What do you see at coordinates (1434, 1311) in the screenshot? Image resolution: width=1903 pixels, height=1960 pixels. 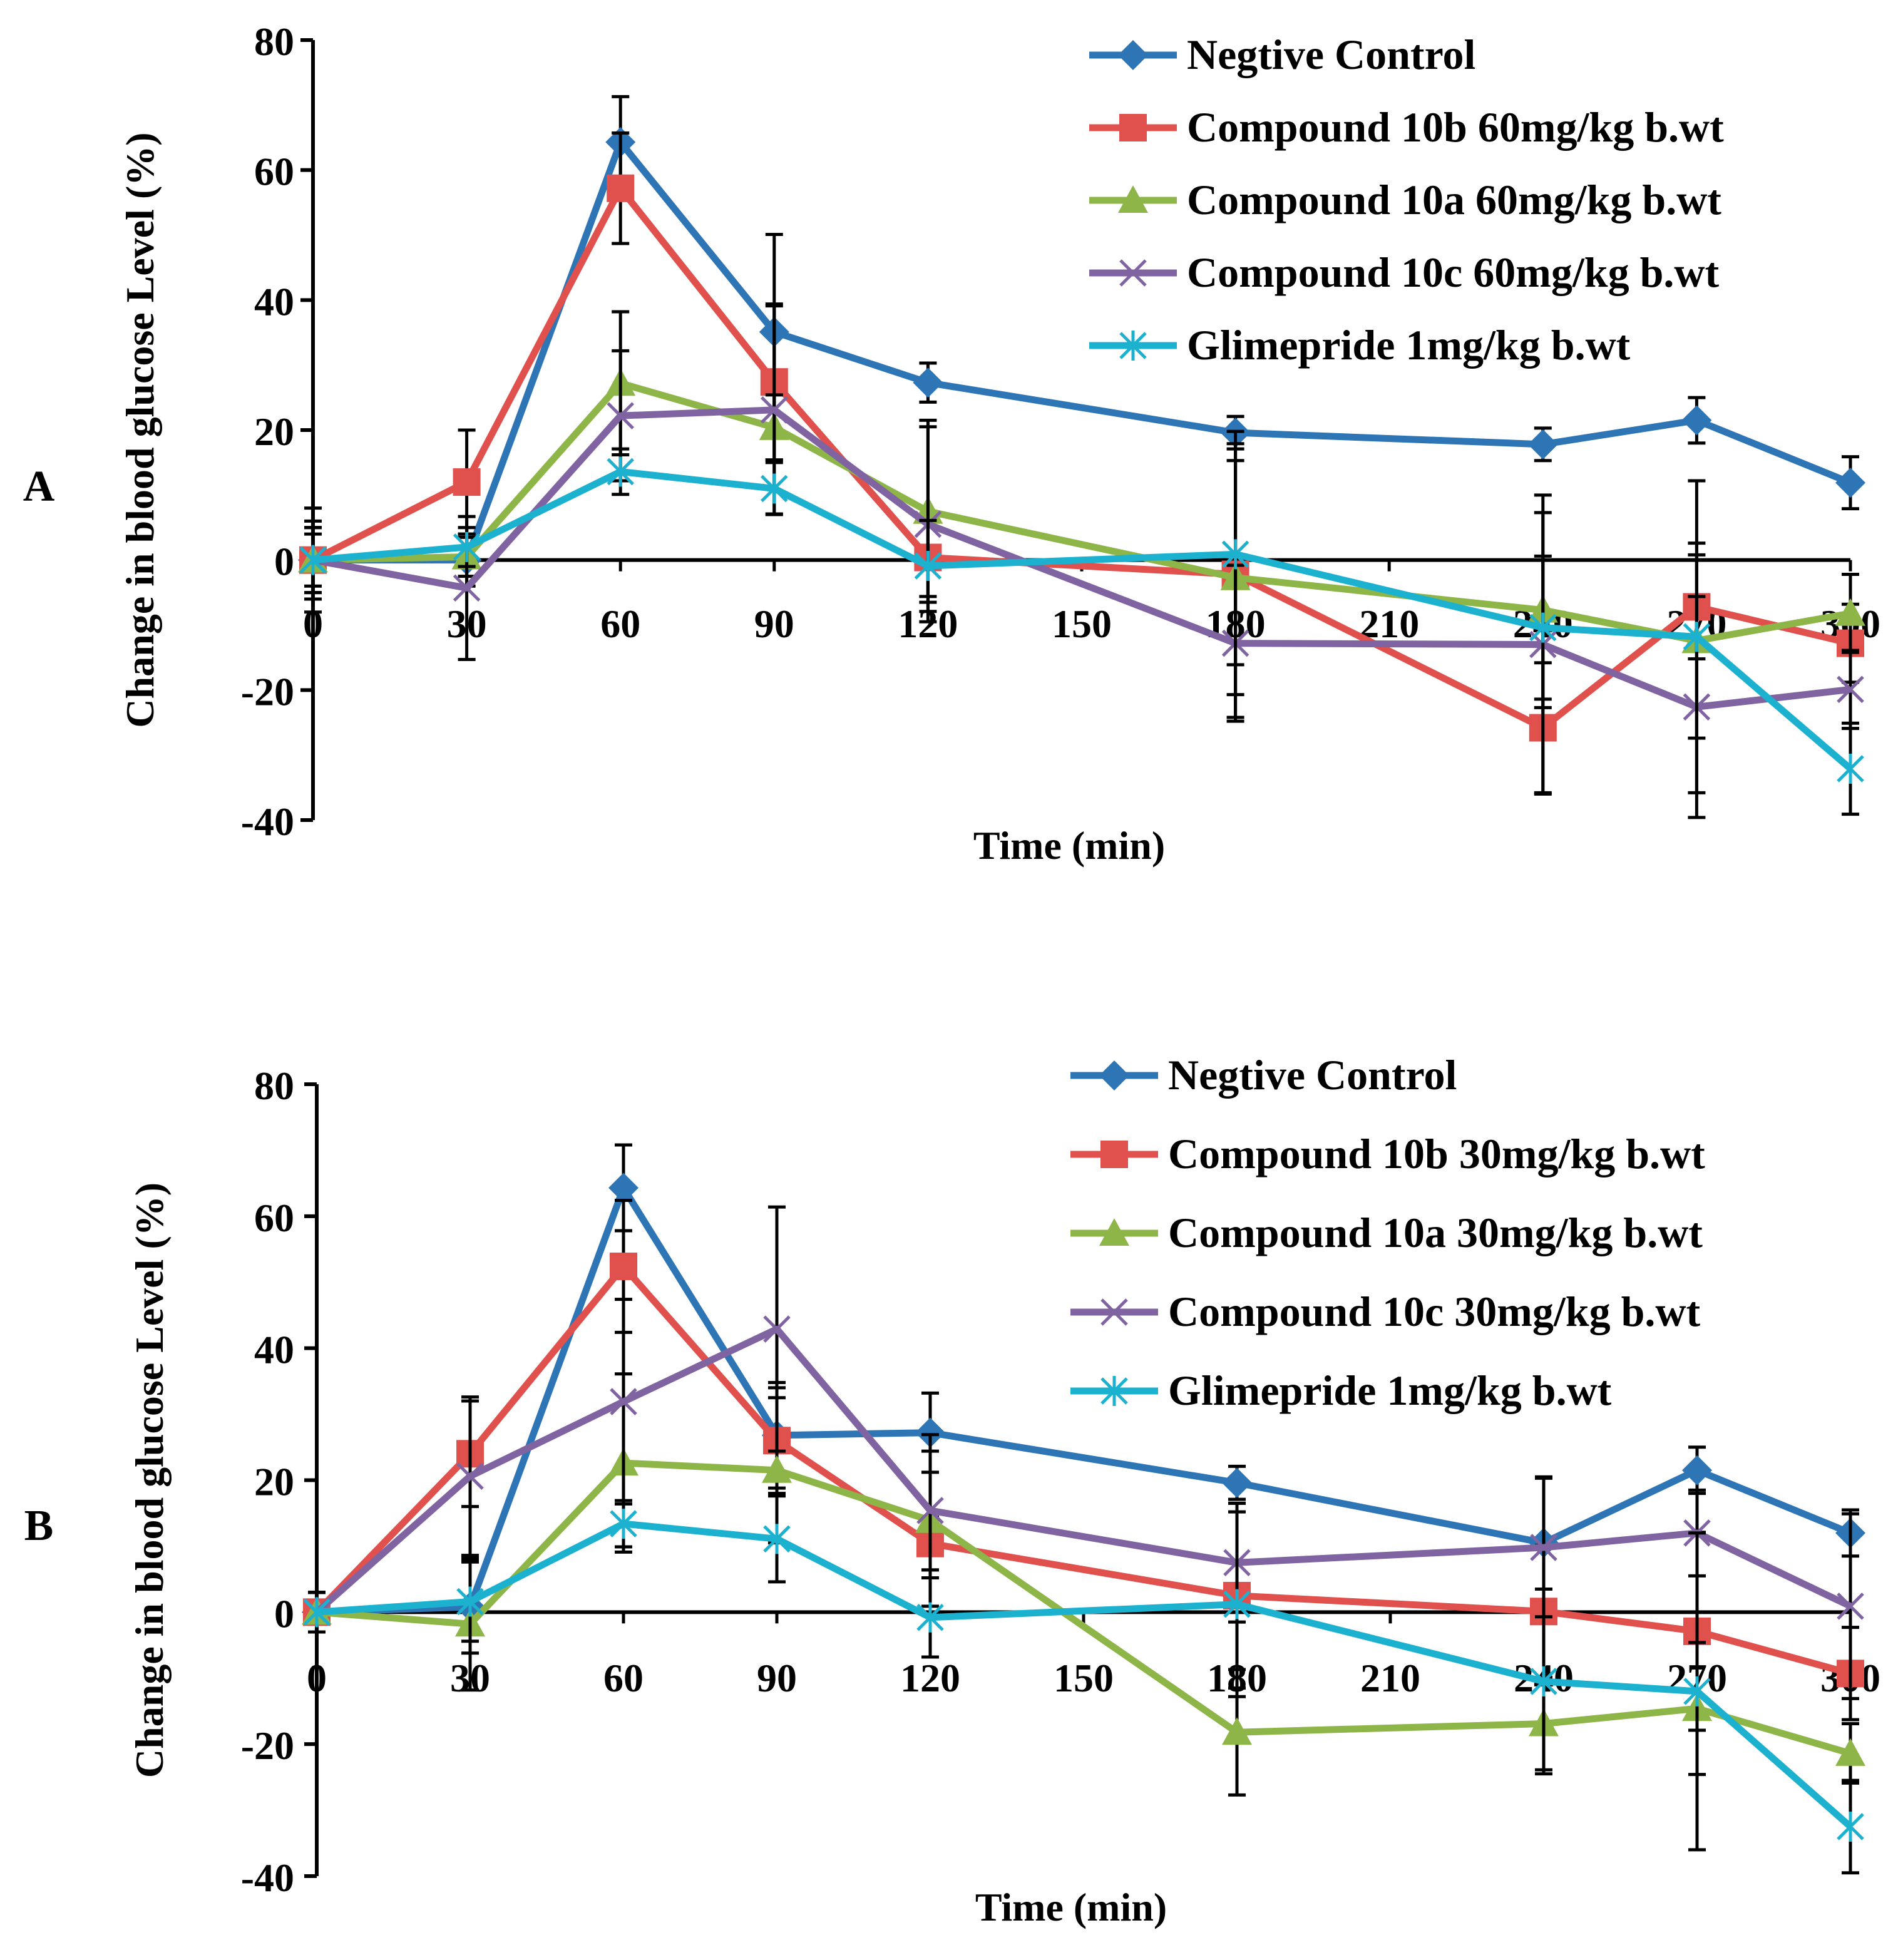 I see `legend-label: Compound 10c 30mg/kg b.wt` at bounding box center [1434, 1311].